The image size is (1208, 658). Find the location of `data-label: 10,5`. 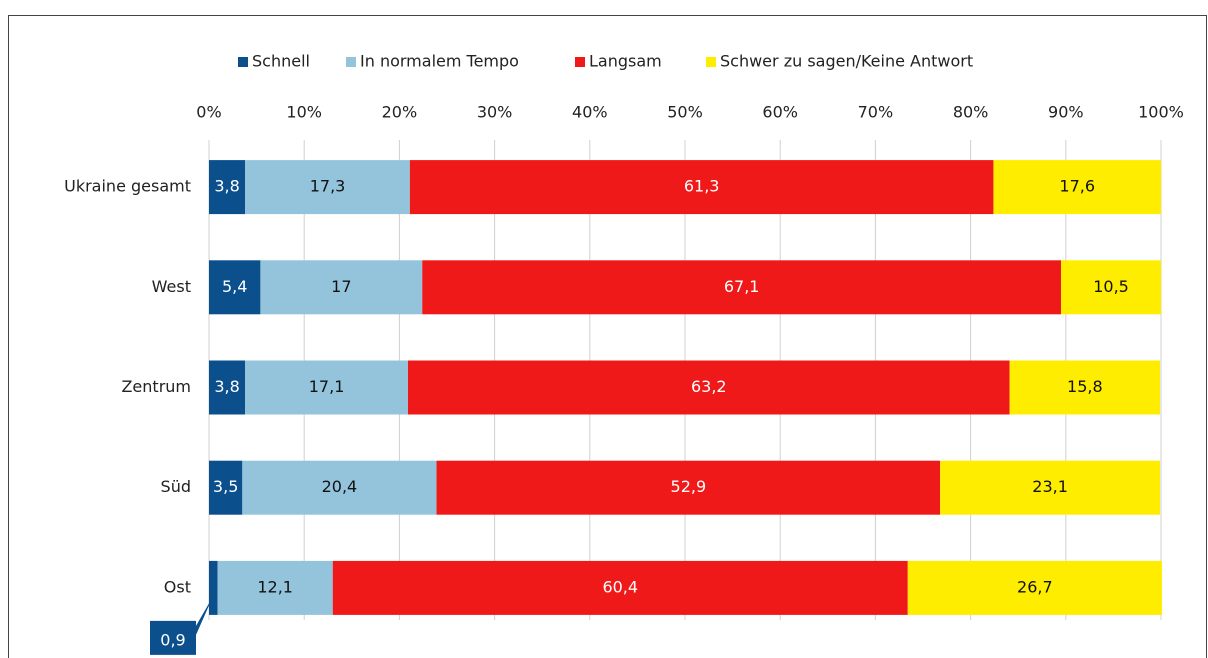

data-label: 10,5 is located at coordinates (1111, 286).